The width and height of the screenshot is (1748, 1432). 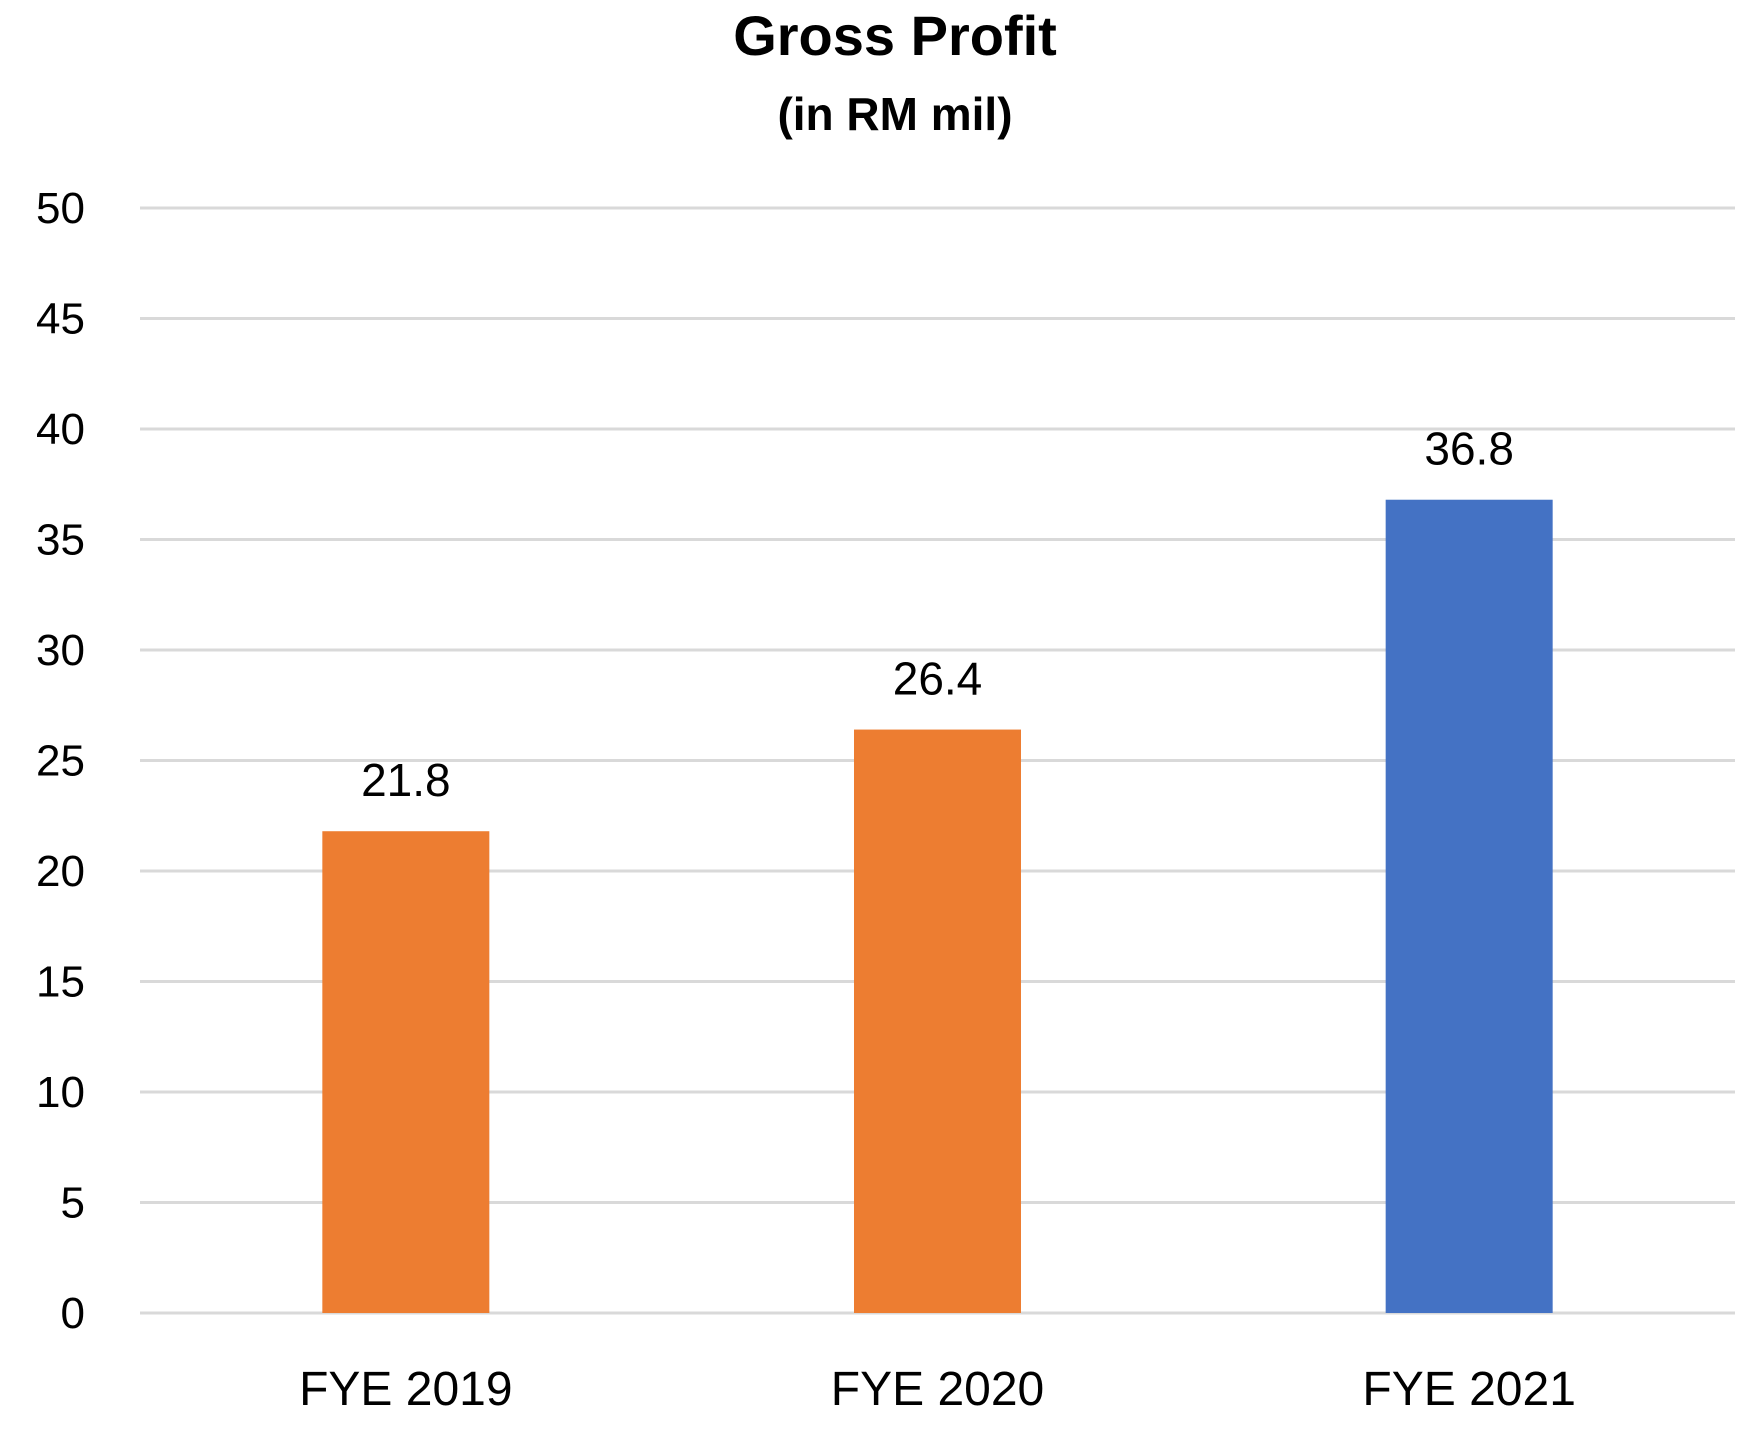 I want to click on y-axis-ticks: 0 5 10 15 20 25 30 35 40 45 50, so click(x=60, y=761).